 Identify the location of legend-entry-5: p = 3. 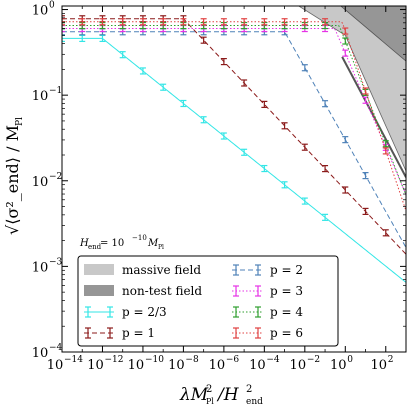
(267, 291).